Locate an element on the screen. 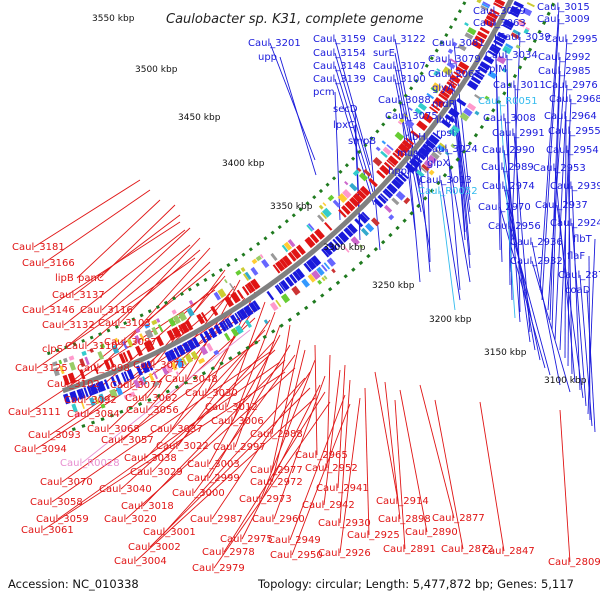 The image size is (600, 600). plus-gene-label: hppA is located at coordinates (401, 171).